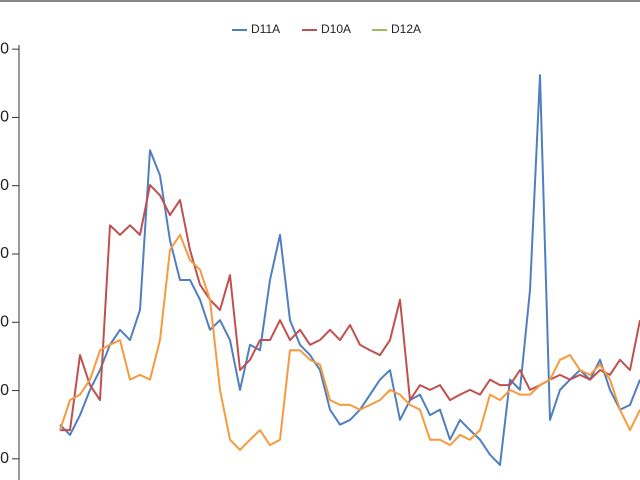  What do you see at coordinates (265, 29) in the screenshot?
I see `legend-label: D11A` at bounding box center [265, 29].